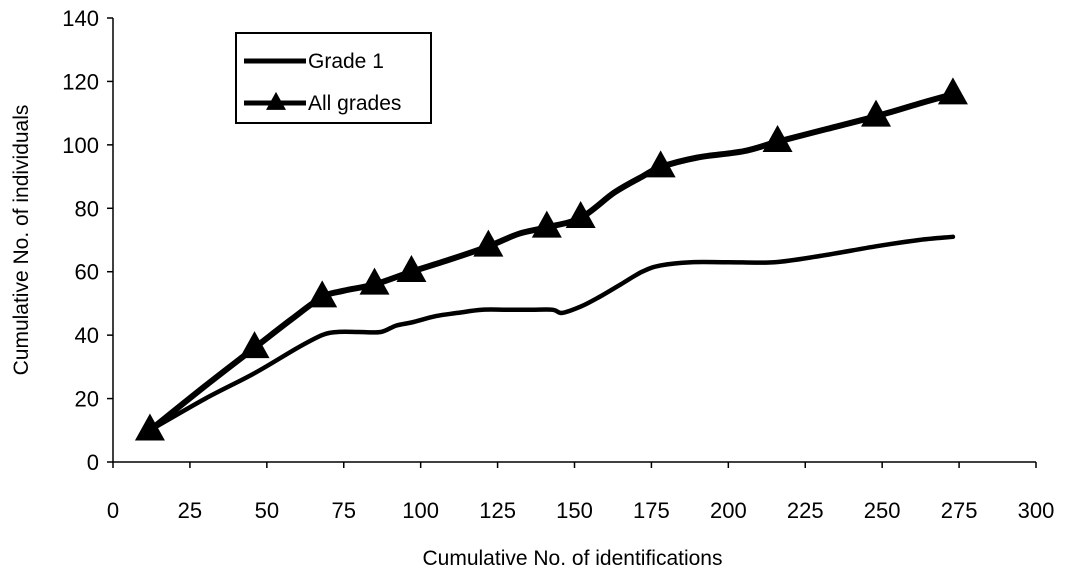  What do you see at coordinates (80, 18) in the screenshot?
I see `y-tick-label: 140` at bounding box center [80, 18].